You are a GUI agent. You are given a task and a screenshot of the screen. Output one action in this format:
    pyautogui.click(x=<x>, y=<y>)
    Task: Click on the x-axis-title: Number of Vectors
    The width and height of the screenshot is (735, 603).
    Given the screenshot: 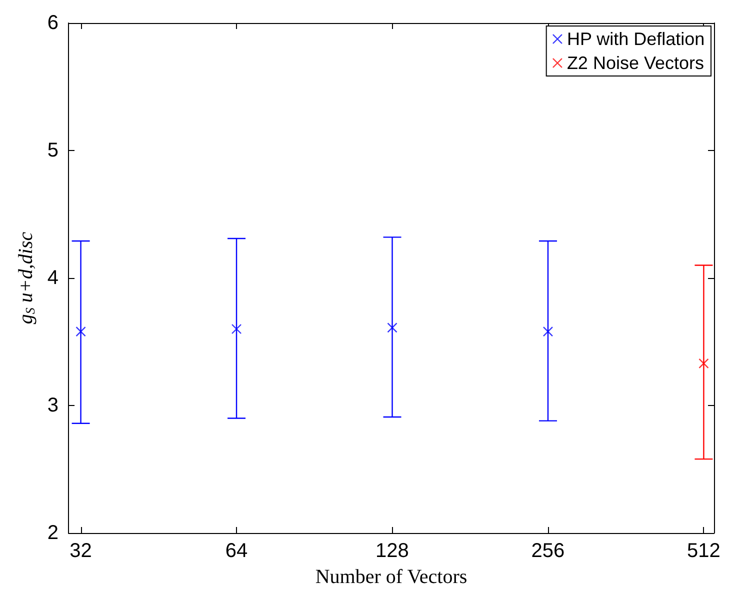 What is the action you would take?
    pyautogui.click(x=391, y=577)
    